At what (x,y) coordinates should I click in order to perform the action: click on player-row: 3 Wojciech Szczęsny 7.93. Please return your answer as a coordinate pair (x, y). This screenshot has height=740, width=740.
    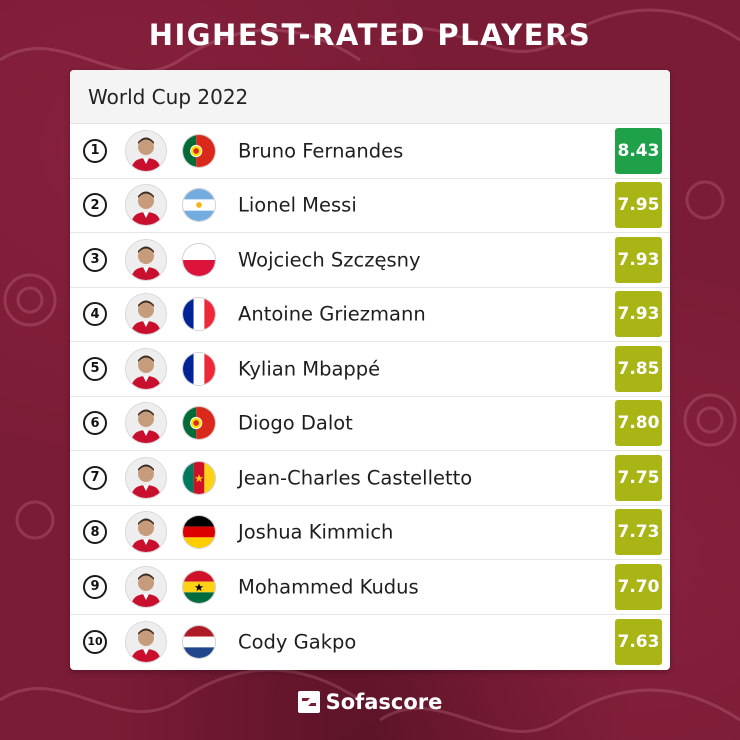
    Looking at the image, I should click on (370, 260).